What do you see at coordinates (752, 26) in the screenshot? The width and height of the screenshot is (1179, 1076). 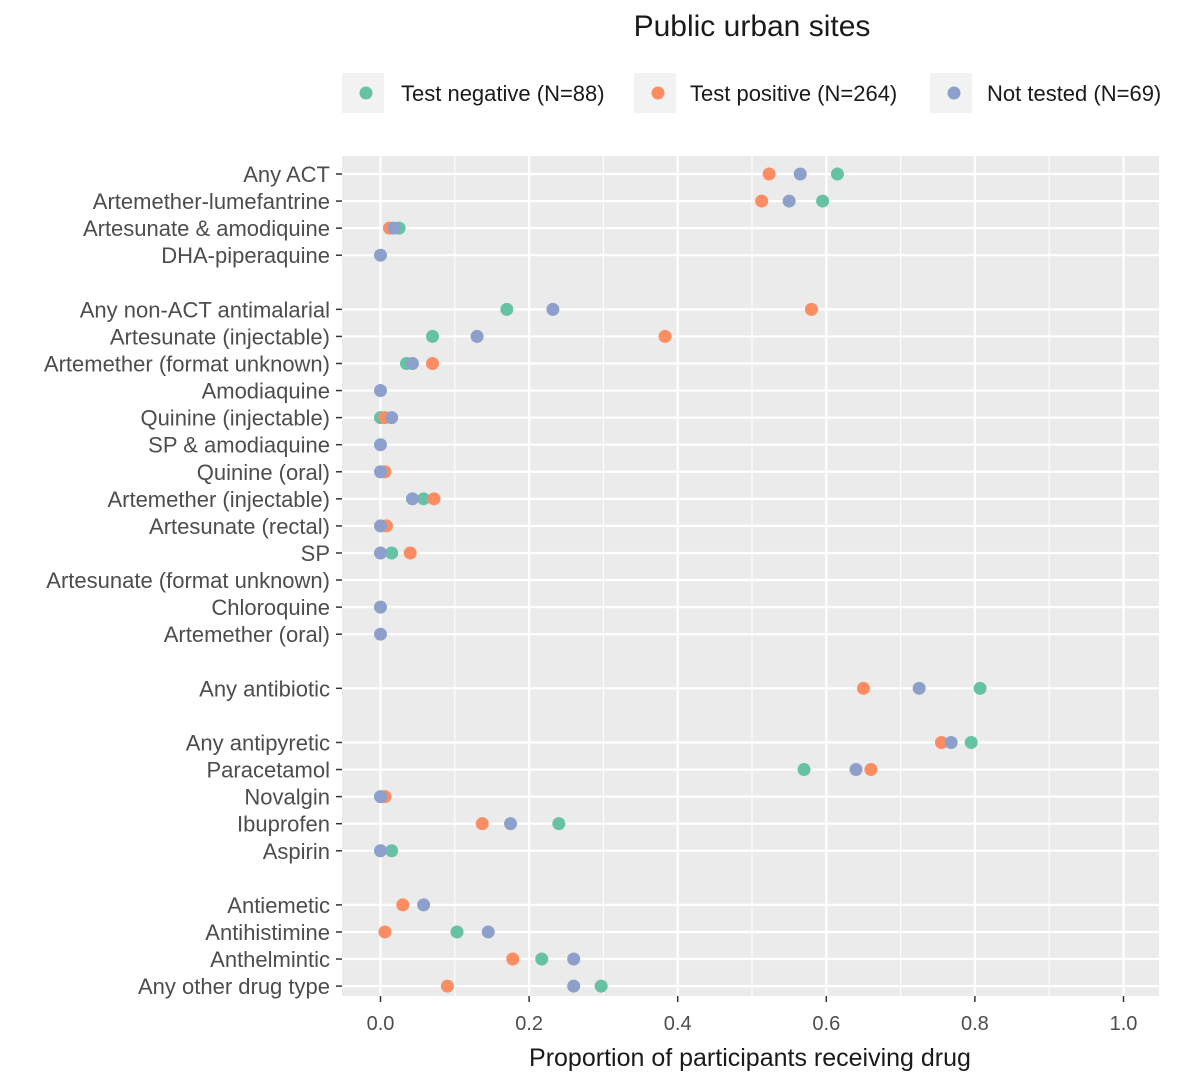 I see `chart-title: Public urban sites` at bounding box center [752, 26].